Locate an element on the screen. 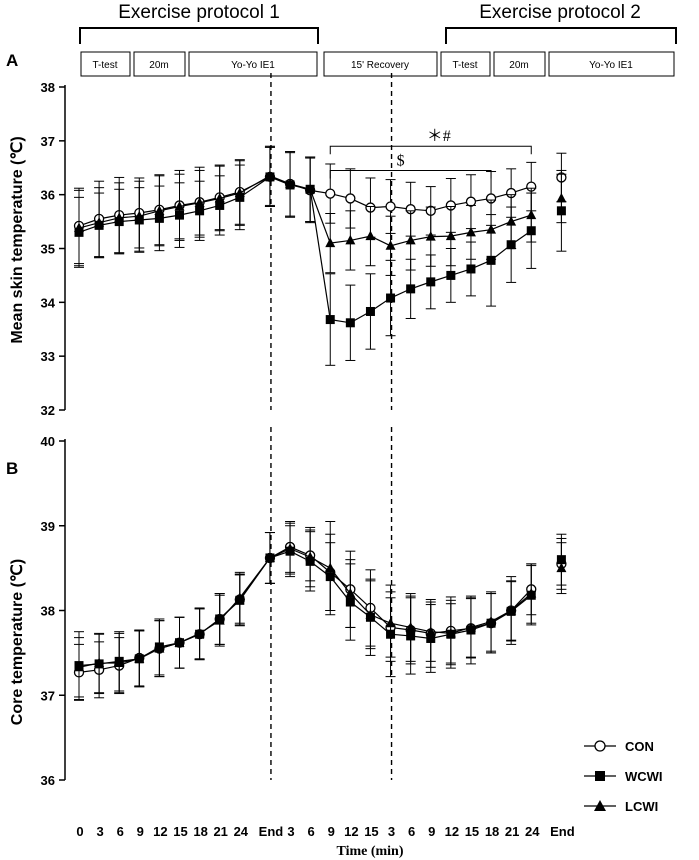  x-tick-label: 0 is located at coordinates (79, 831).